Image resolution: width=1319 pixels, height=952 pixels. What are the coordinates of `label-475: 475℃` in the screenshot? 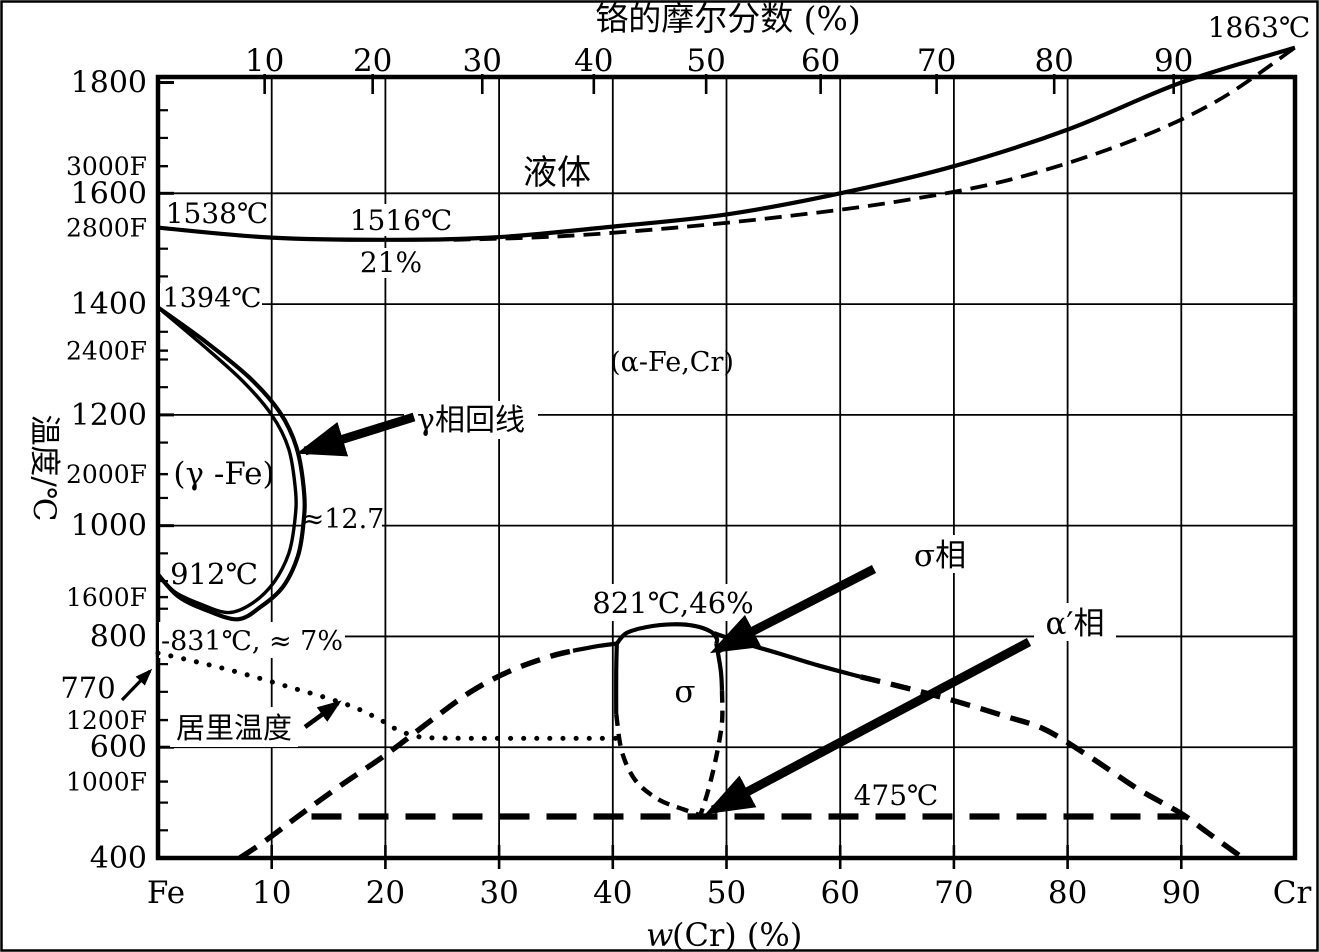 It's located at (896, 795).